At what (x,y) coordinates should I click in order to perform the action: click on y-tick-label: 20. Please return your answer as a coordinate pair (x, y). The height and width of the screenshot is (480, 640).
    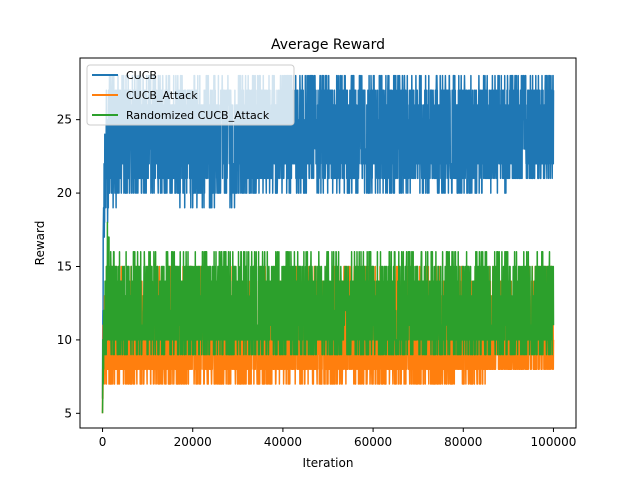
    Looking at the image, I should click on (64, 193).